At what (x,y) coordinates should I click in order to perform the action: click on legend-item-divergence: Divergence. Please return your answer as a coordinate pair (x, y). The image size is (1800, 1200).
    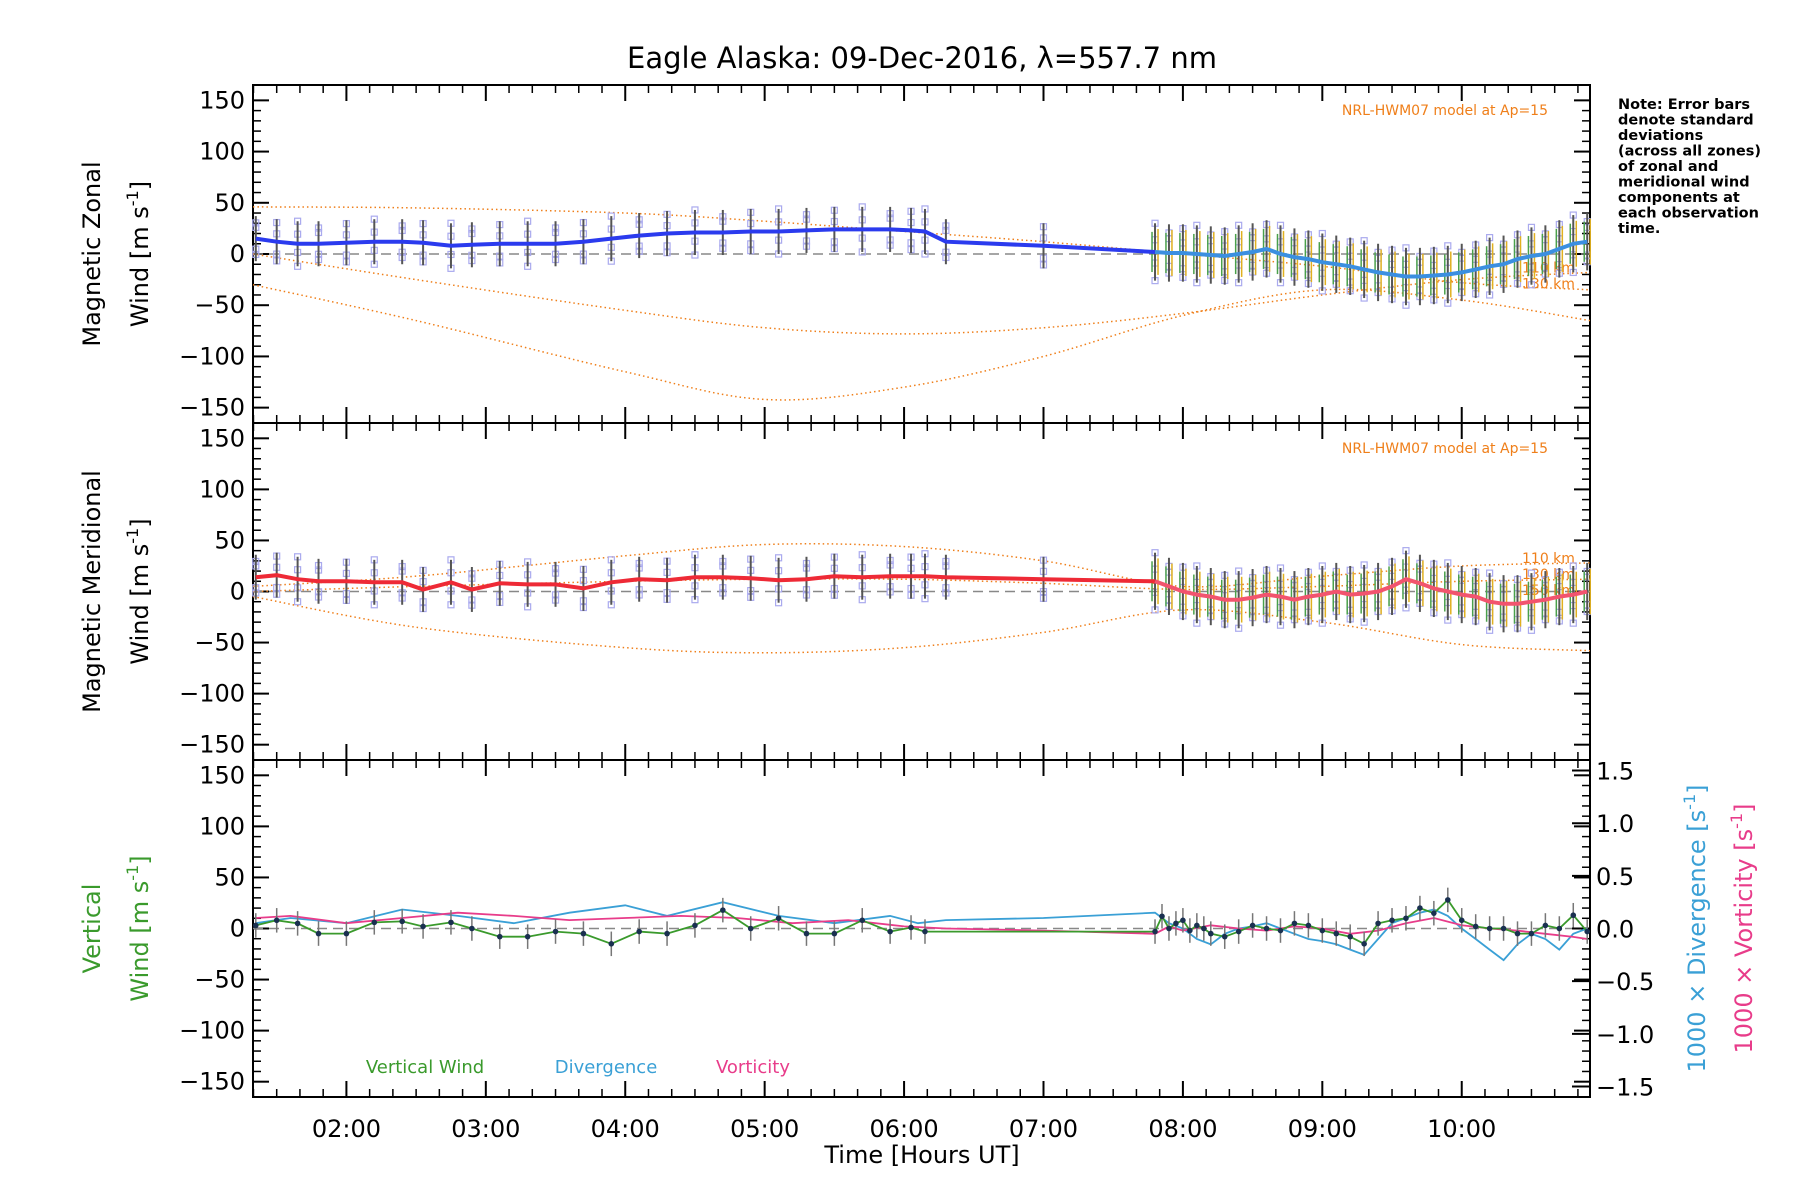
    Looking at the image, I should click on (606, 1067).